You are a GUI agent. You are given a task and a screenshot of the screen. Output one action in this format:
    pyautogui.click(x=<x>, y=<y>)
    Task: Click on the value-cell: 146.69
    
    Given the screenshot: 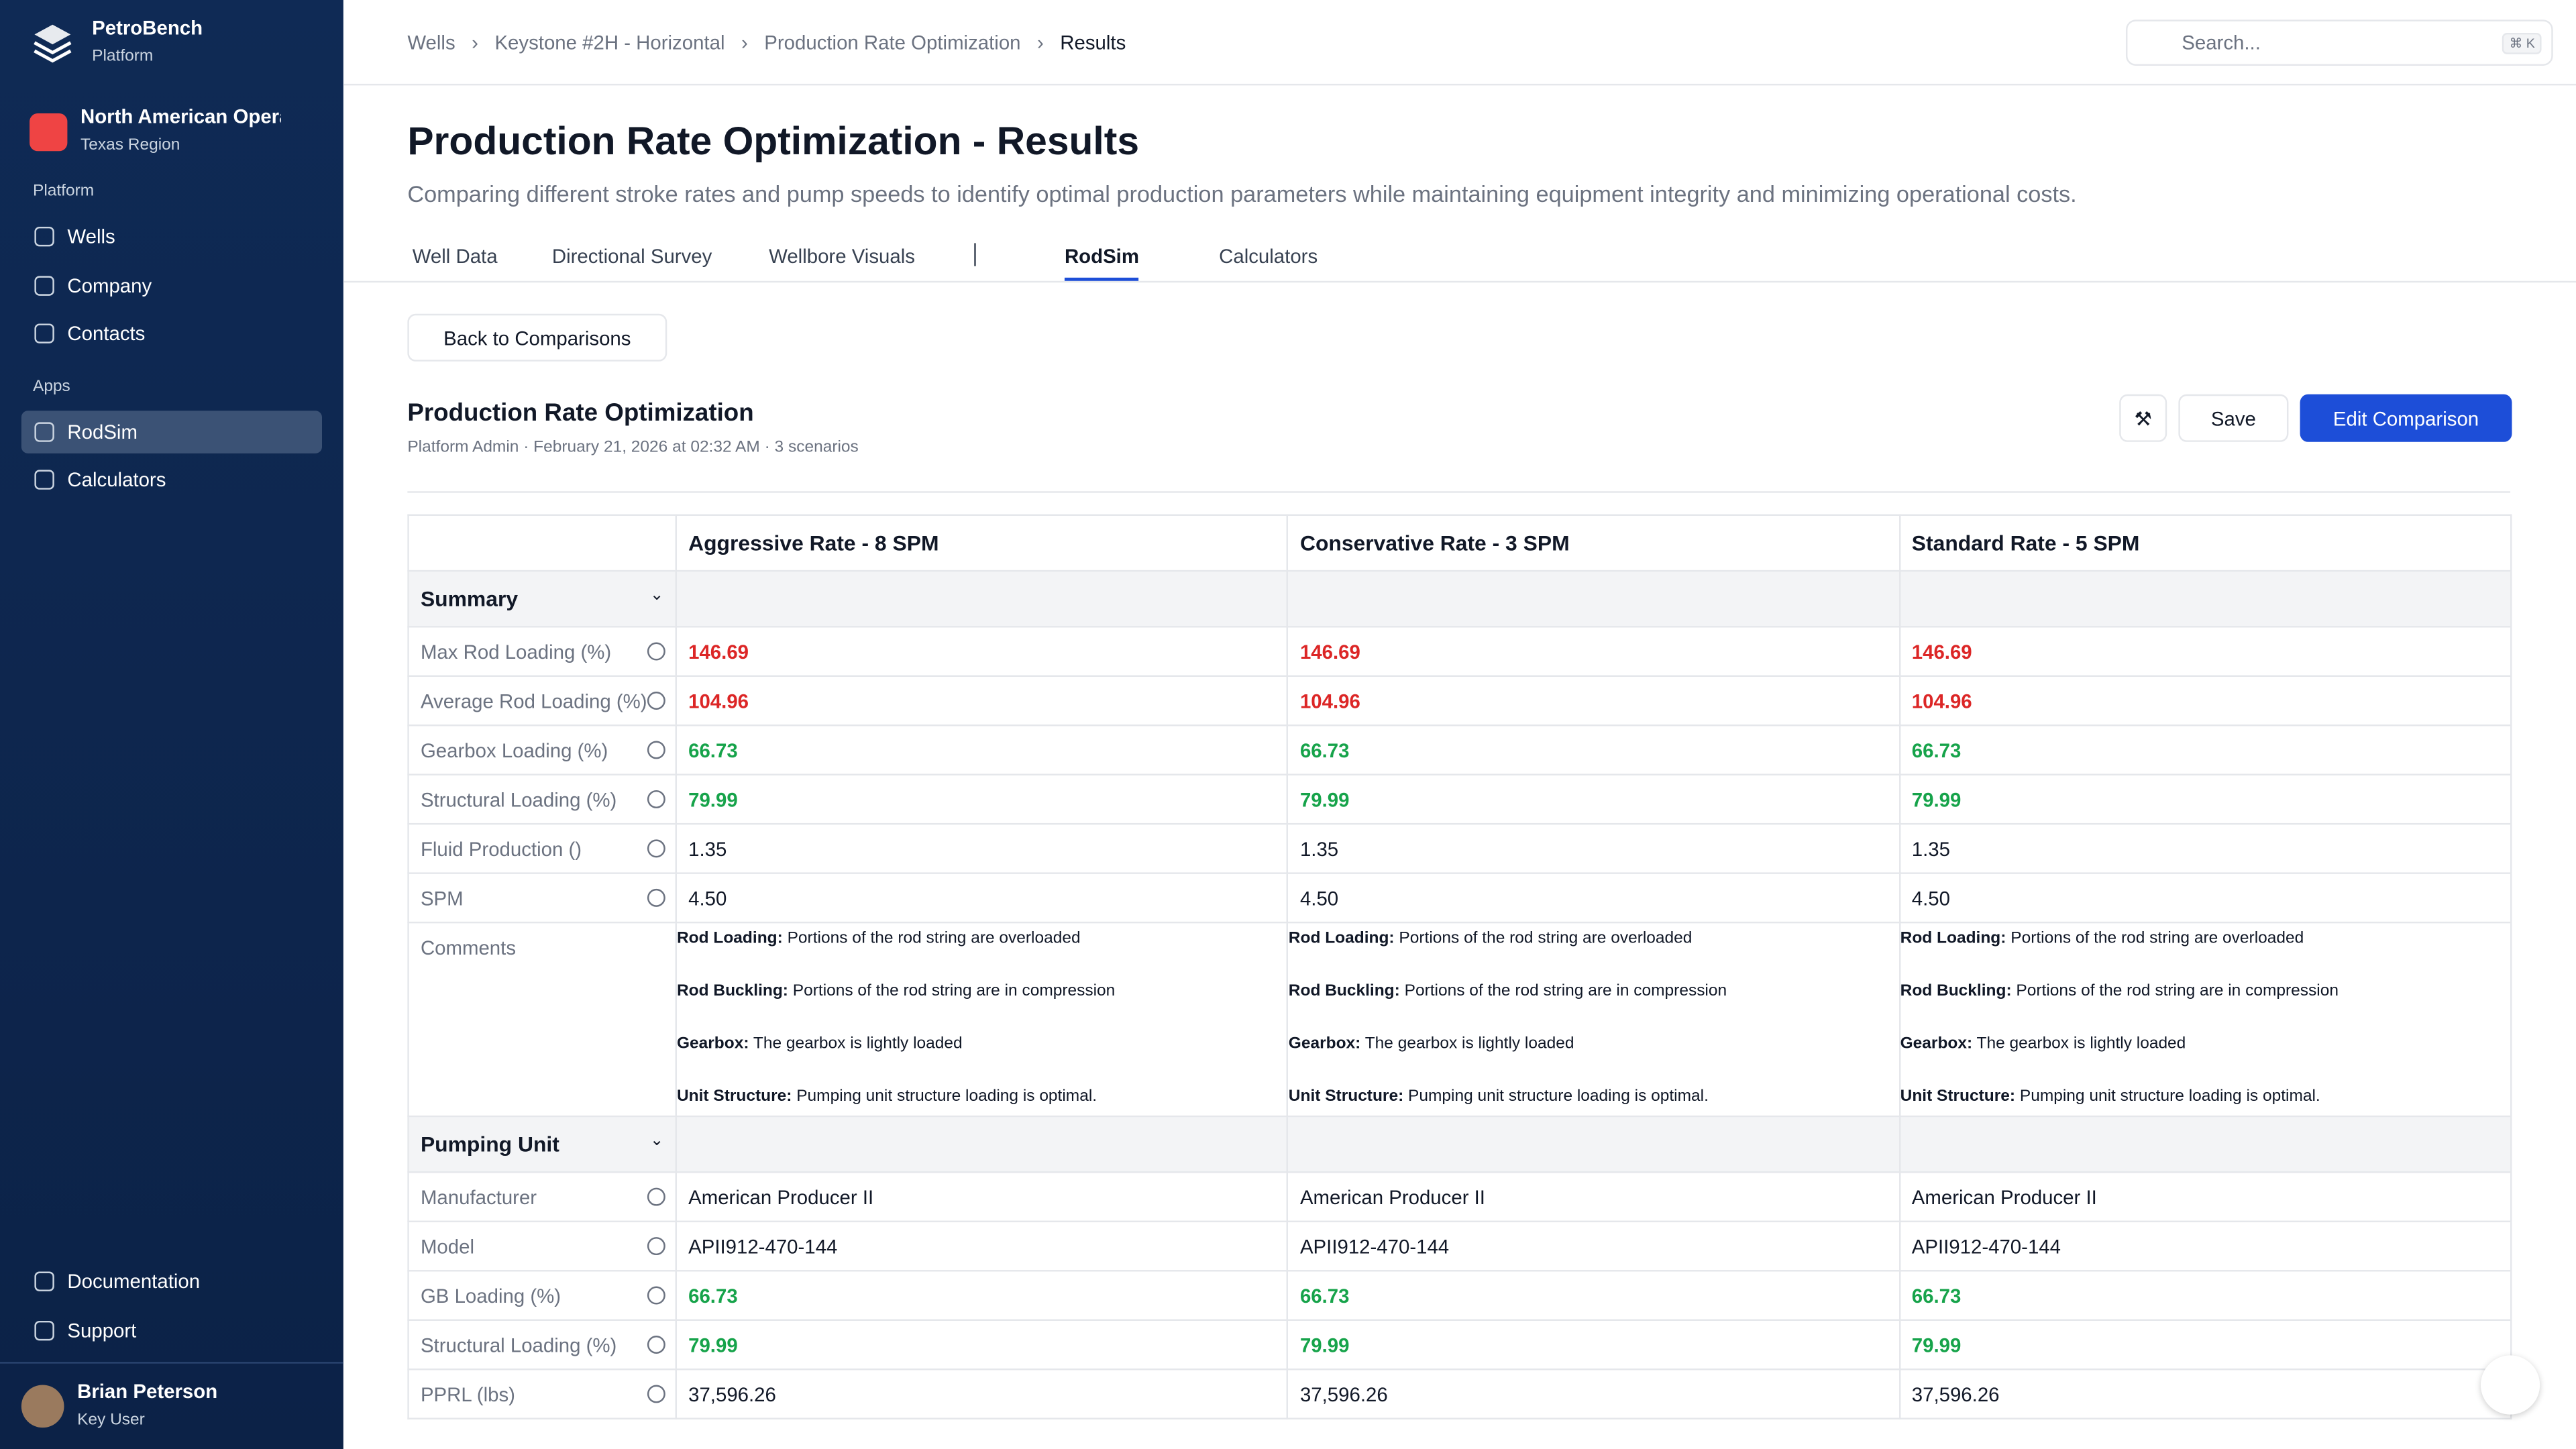 What is the action you would take?
    pyautogui.click(x=2205, y=651)
    